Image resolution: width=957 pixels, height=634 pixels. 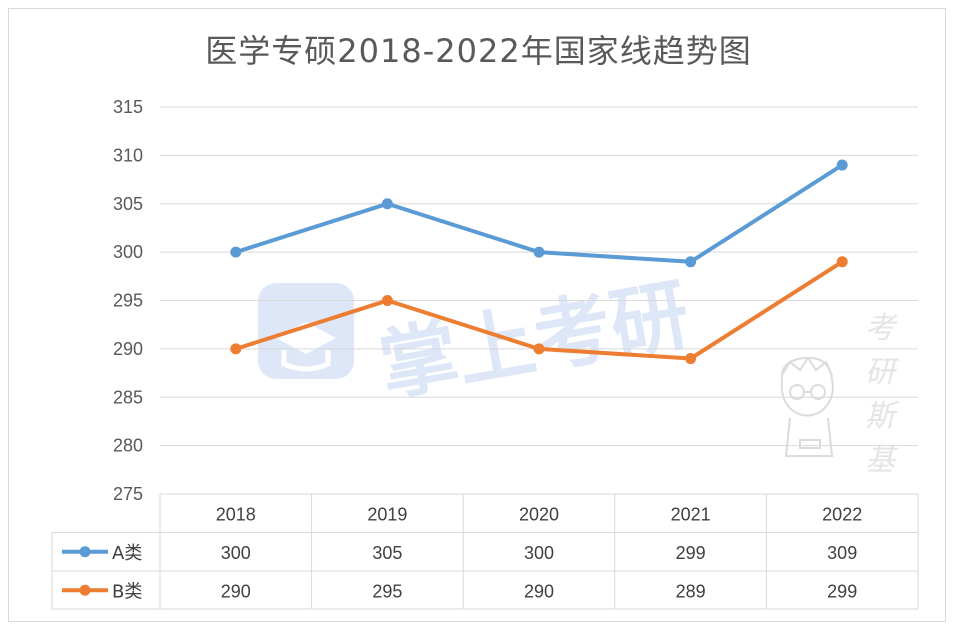 What do you see at coordinates (387, 553) in the screenshot?
I see `table-cell-value: 305` at bounding box center [387, 553].